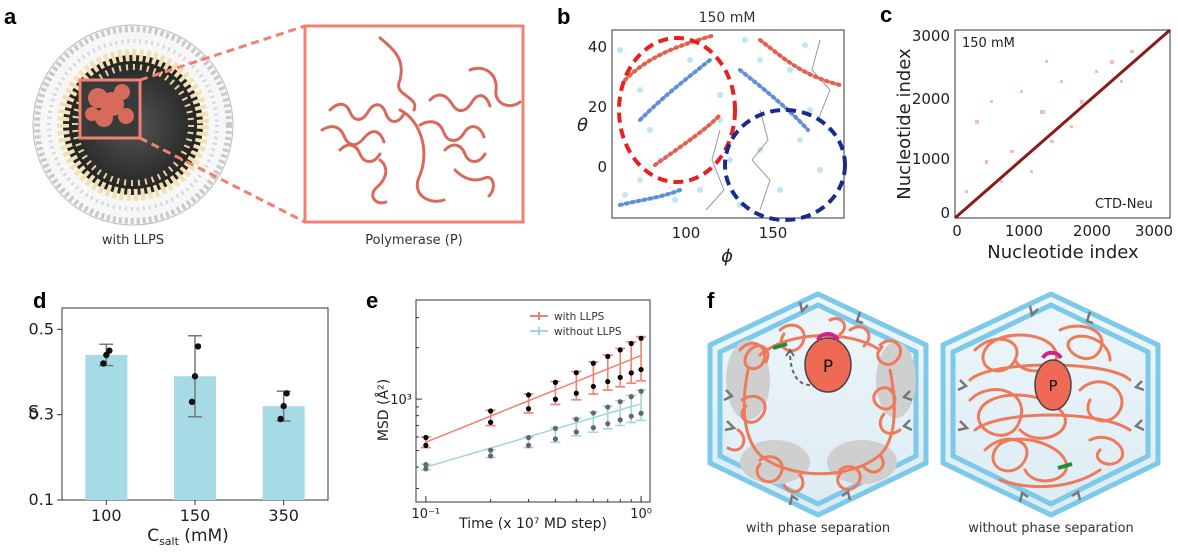 Image resolution: width=1178 pixels, height=552 pixels. What do you see at coordinates (414, 240) in the screenshot?
I see `caption-polymerase: Polymerase (P)` at bounding box center [414, 240].